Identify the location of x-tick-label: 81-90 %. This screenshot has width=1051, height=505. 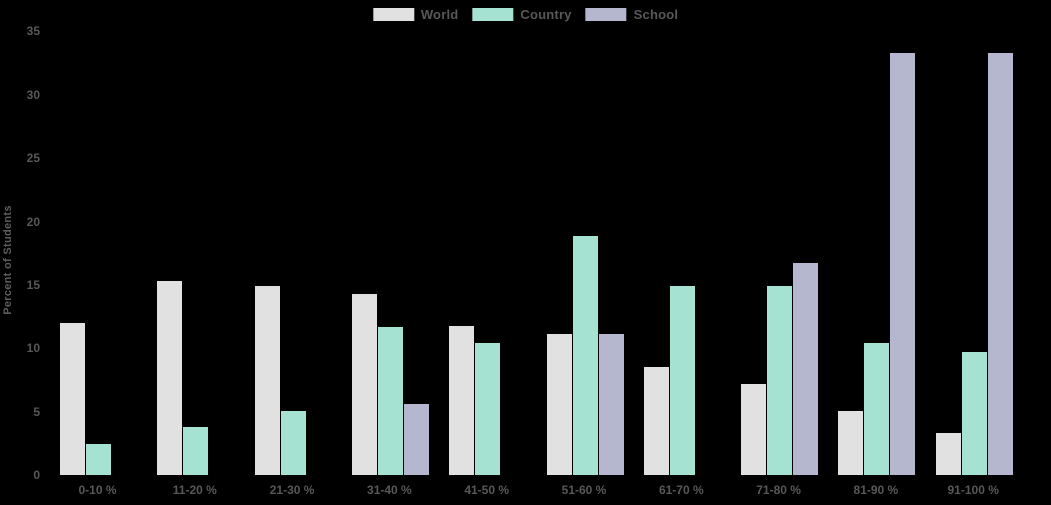
(876, 490).